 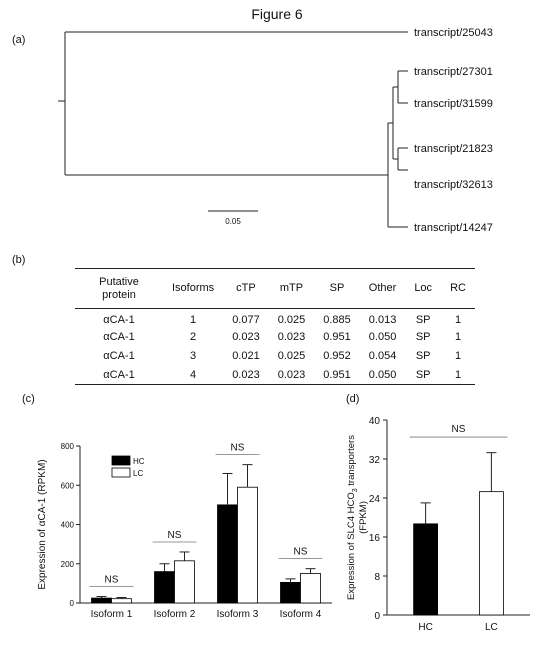 What do you see at coordinates (351, 546) in the screenshot?
I see `y-axis-title-part: Expression of SLC4 HCO` at bounding box center [351, 546].